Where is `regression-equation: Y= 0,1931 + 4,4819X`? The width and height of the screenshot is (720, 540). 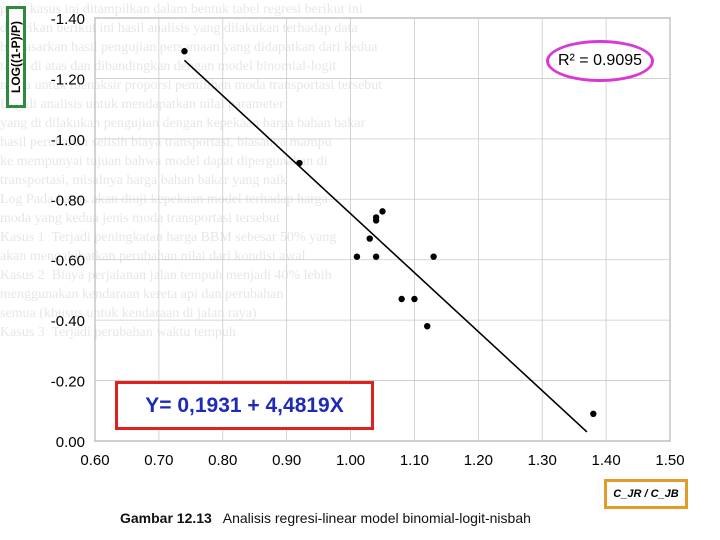 regression-equation: Y= 0,1931 + 4,4819X is located at coordinates (244, 405).